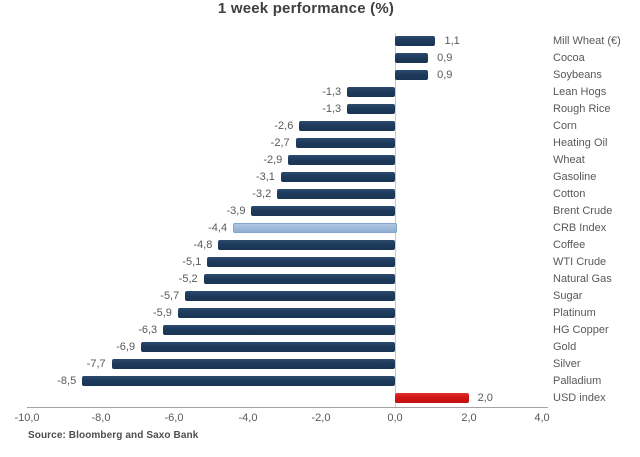 Image resolution: width=640 pixels, height=457 pixels. Describe the element at coordinates (542, 418) in the screenshot. I see `x-tick-label: 4,0` at that location.